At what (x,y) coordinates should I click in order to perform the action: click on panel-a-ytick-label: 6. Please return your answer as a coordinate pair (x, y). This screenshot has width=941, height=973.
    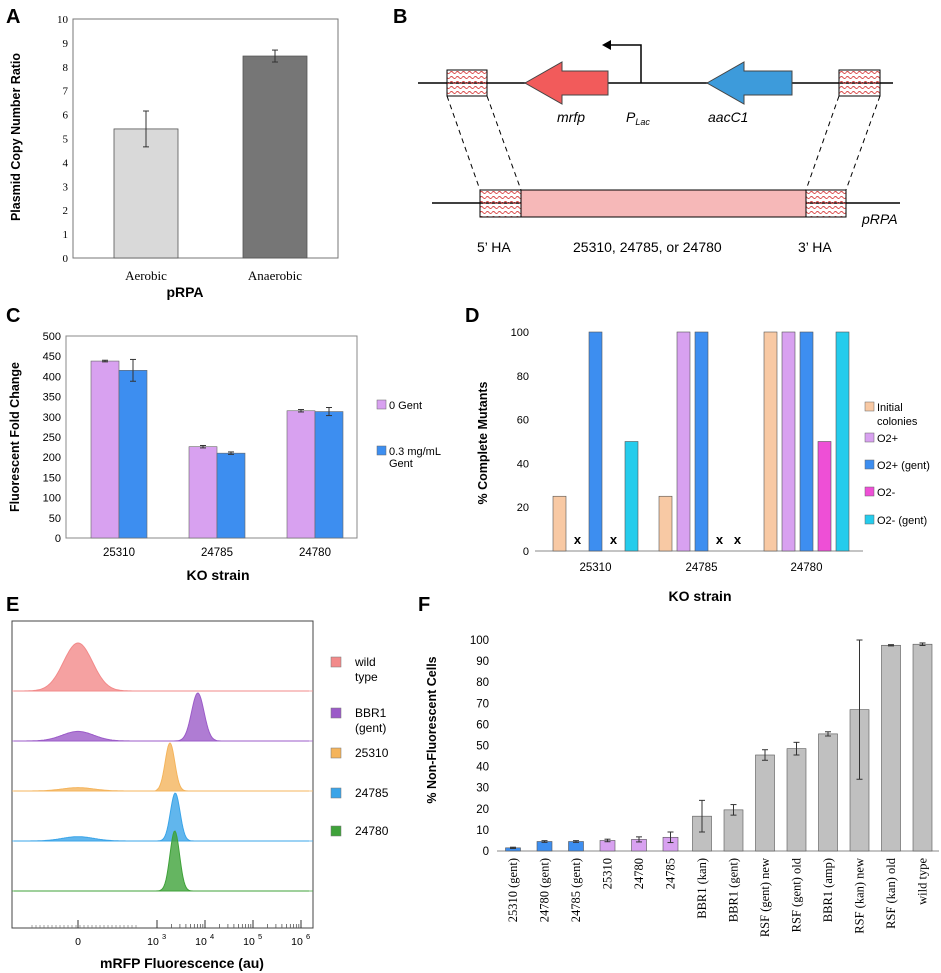
    Looking at the image, I should click on (66, 116).